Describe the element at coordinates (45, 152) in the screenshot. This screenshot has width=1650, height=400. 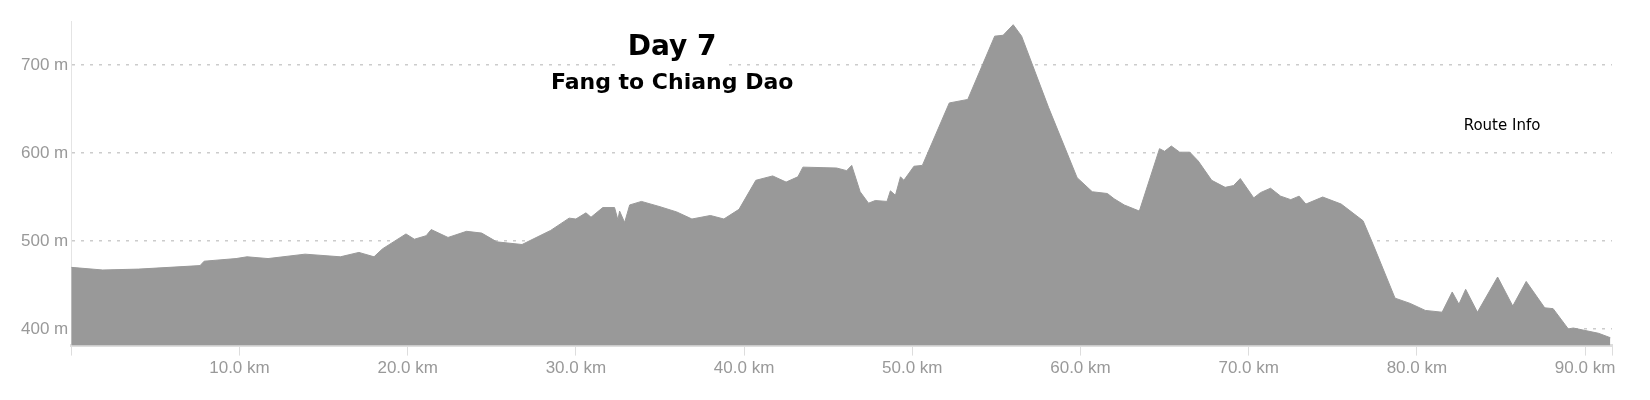
I see `y-tick-label: 600 m` at that location.